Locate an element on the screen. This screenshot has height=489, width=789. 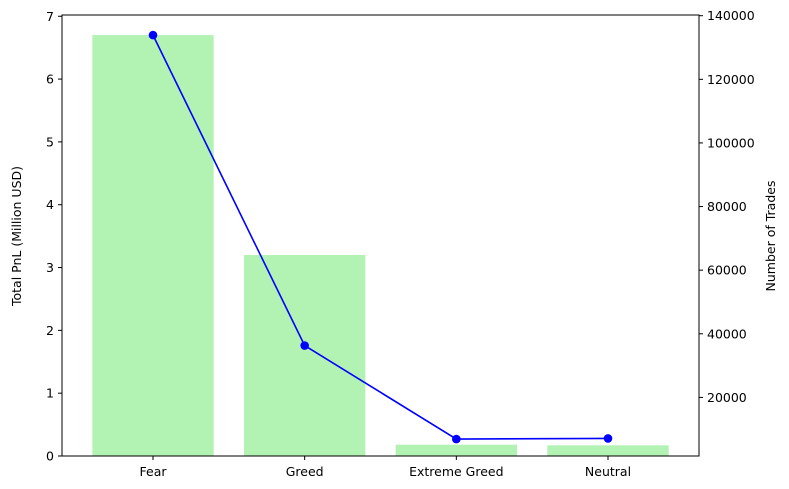
left-tick-label: 3 is located at coordinates (50, 267).